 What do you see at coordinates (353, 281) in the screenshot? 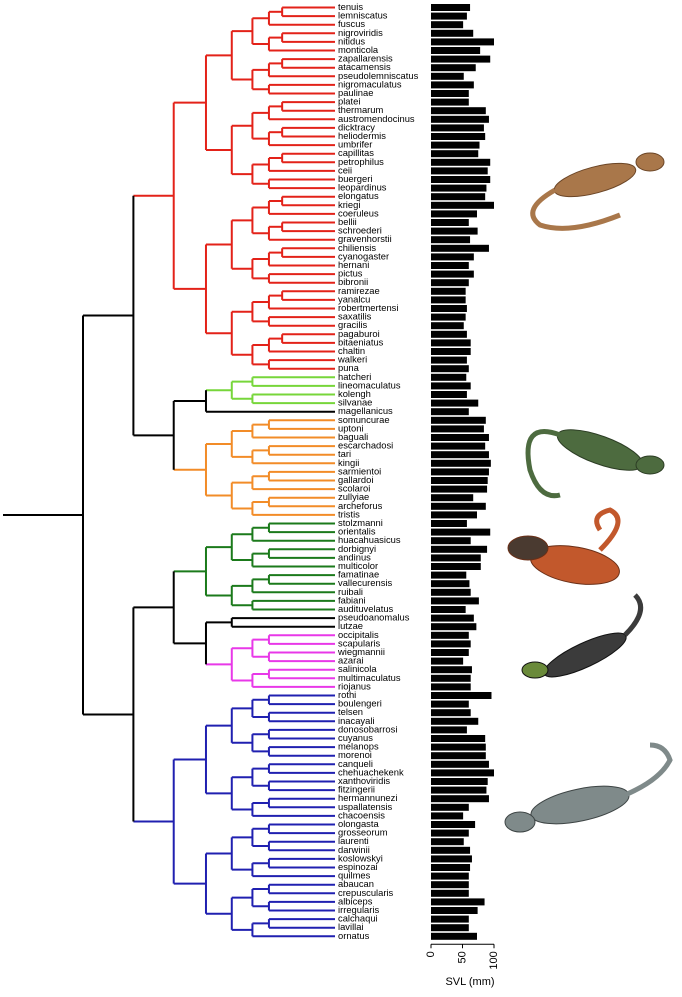
I see `species-label: bibronii` at bounding box center [353, 281].